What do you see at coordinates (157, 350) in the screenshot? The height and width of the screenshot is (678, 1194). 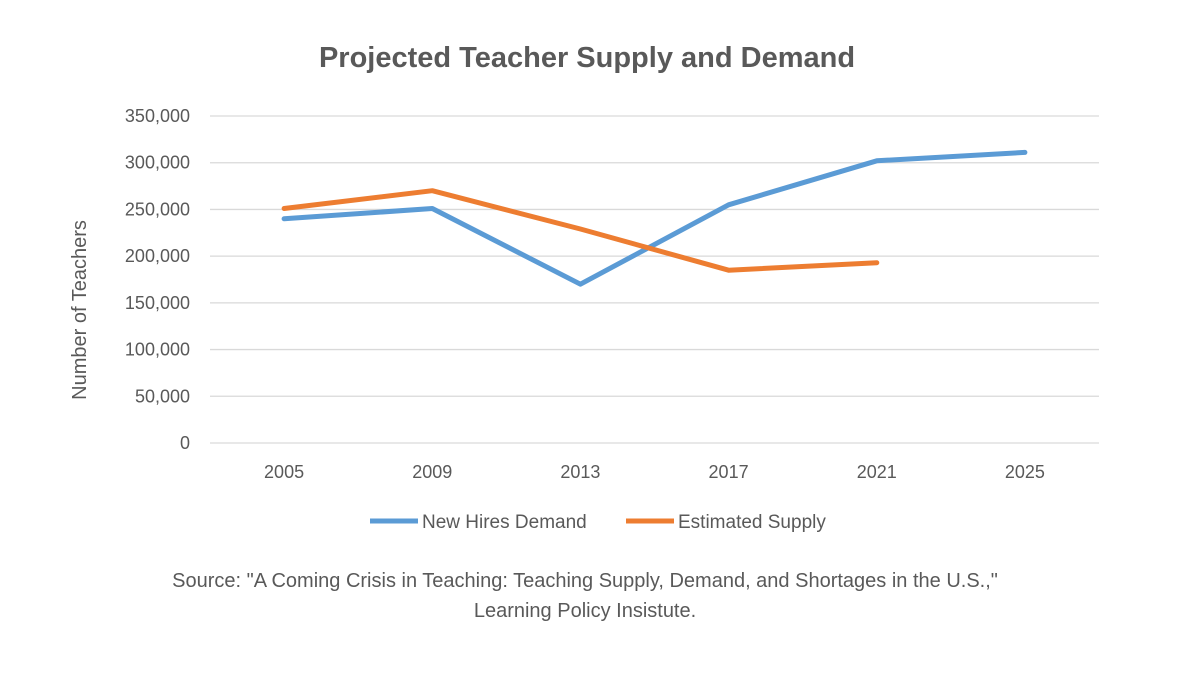 I see `y-tick-label: 100,000` at bounding box center [157, 350].